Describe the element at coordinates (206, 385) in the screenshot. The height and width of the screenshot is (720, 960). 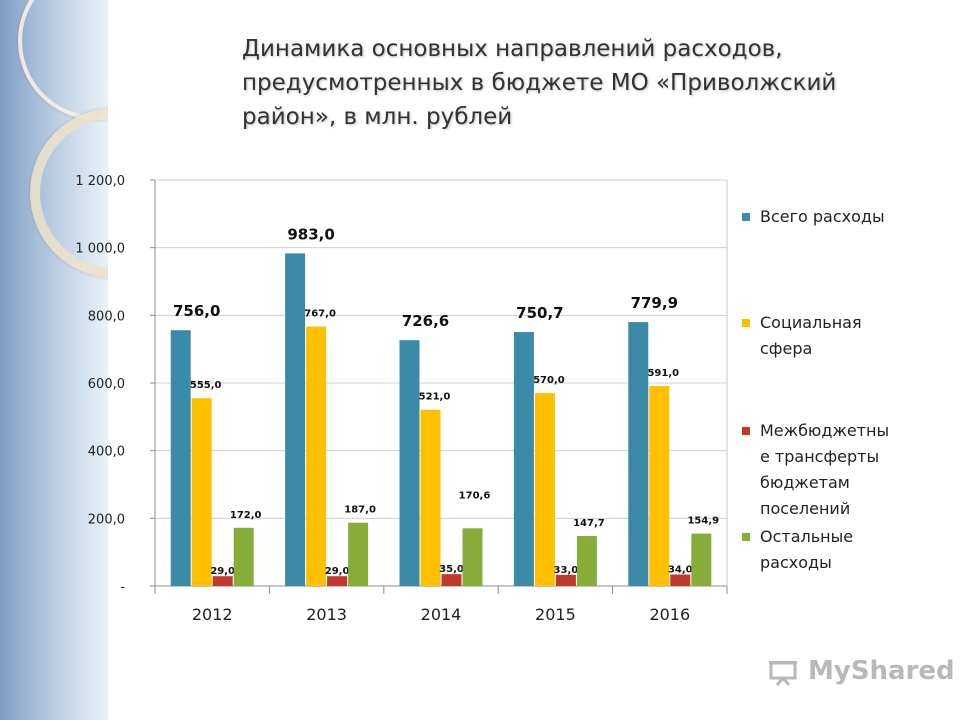
I see `data-label: 555,0` at that location.